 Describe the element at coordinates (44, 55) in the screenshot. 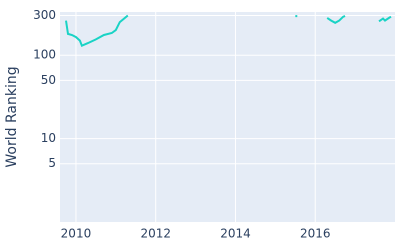

I see `y-tick-label: 100` at that location.